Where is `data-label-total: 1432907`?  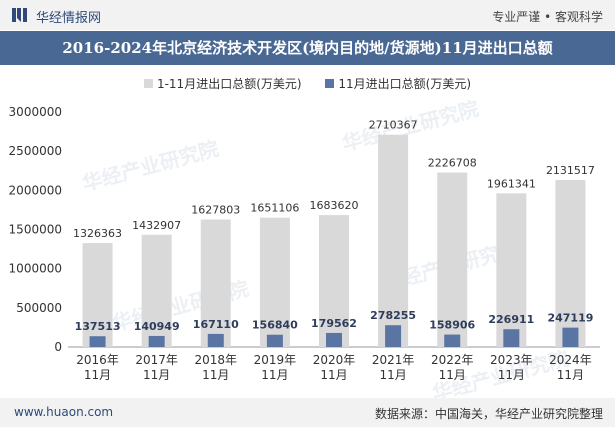 data-label-total: 1432907 is located at coordinates (156, 225).